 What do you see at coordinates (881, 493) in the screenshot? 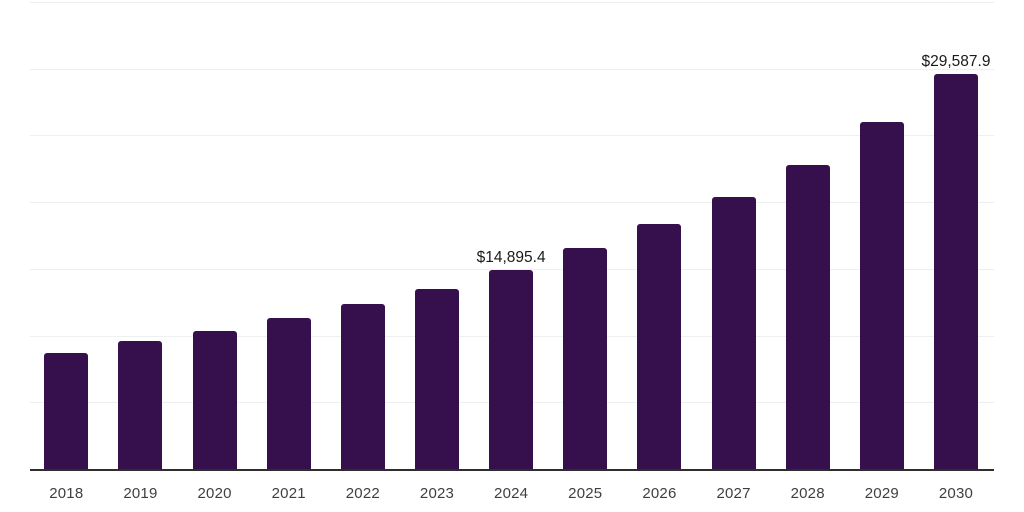
I see `x-tick-label: 2029` at bounding box center [881, 493].